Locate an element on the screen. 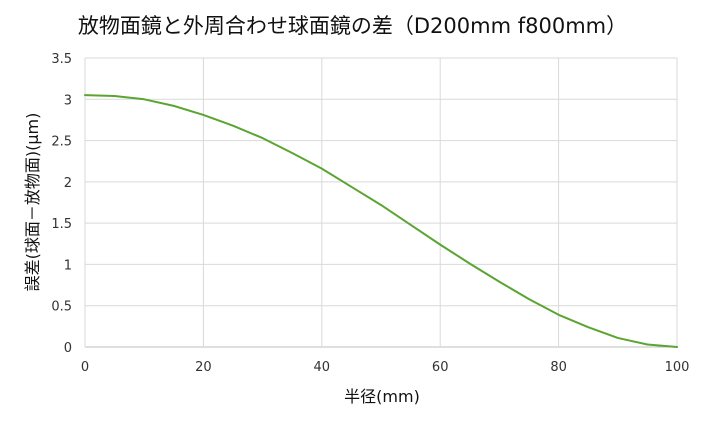 Image resolution: width=705 pixels, height=423 pixels. x-axis-title: 半径(mm) is located at coordinates (382, 396).